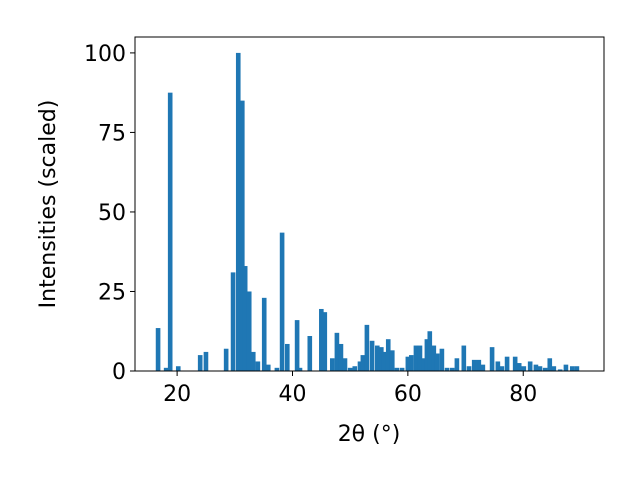 This screenshot has width=640, height=484. Describe the element at coordinates (177, 394) in the screenshot. I see `x-tick-label: 20` at that location.